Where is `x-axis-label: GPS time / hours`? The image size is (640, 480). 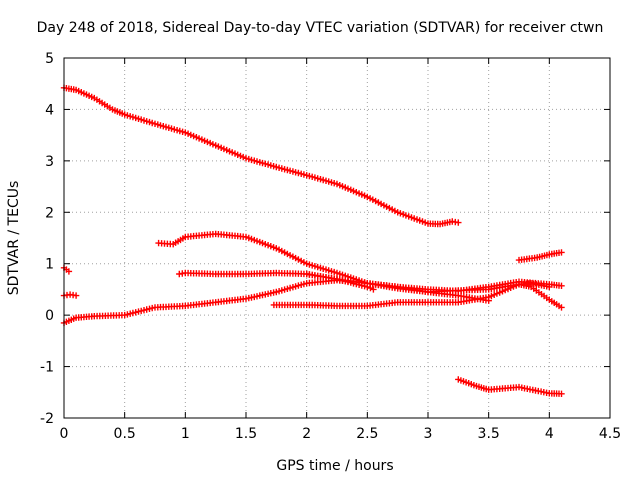 x-axis-label: GPS time / hours is located at coordinates (334, 466).